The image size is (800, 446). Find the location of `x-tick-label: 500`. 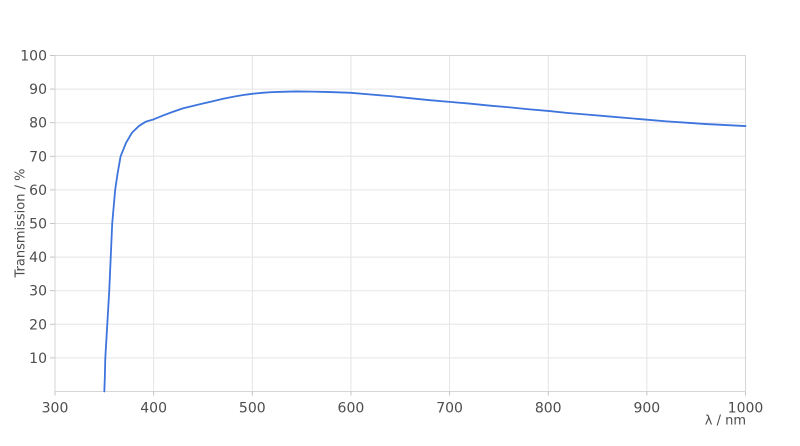

x-tick-label: 500 is located at coordinates (252, 409).